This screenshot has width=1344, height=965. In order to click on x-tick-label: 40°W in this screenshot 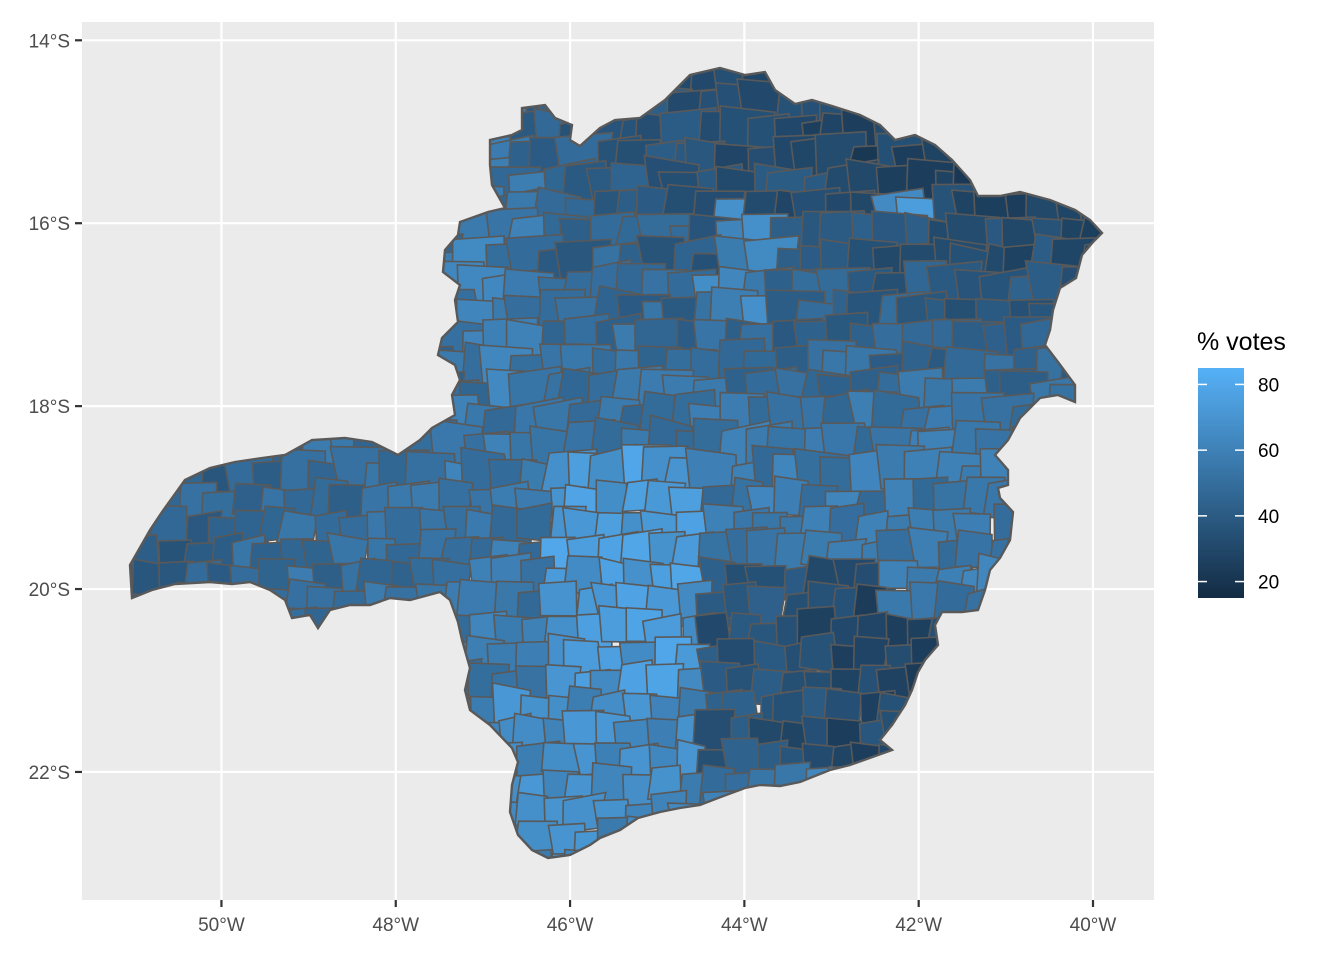, I will do `click(1093, 925)`.